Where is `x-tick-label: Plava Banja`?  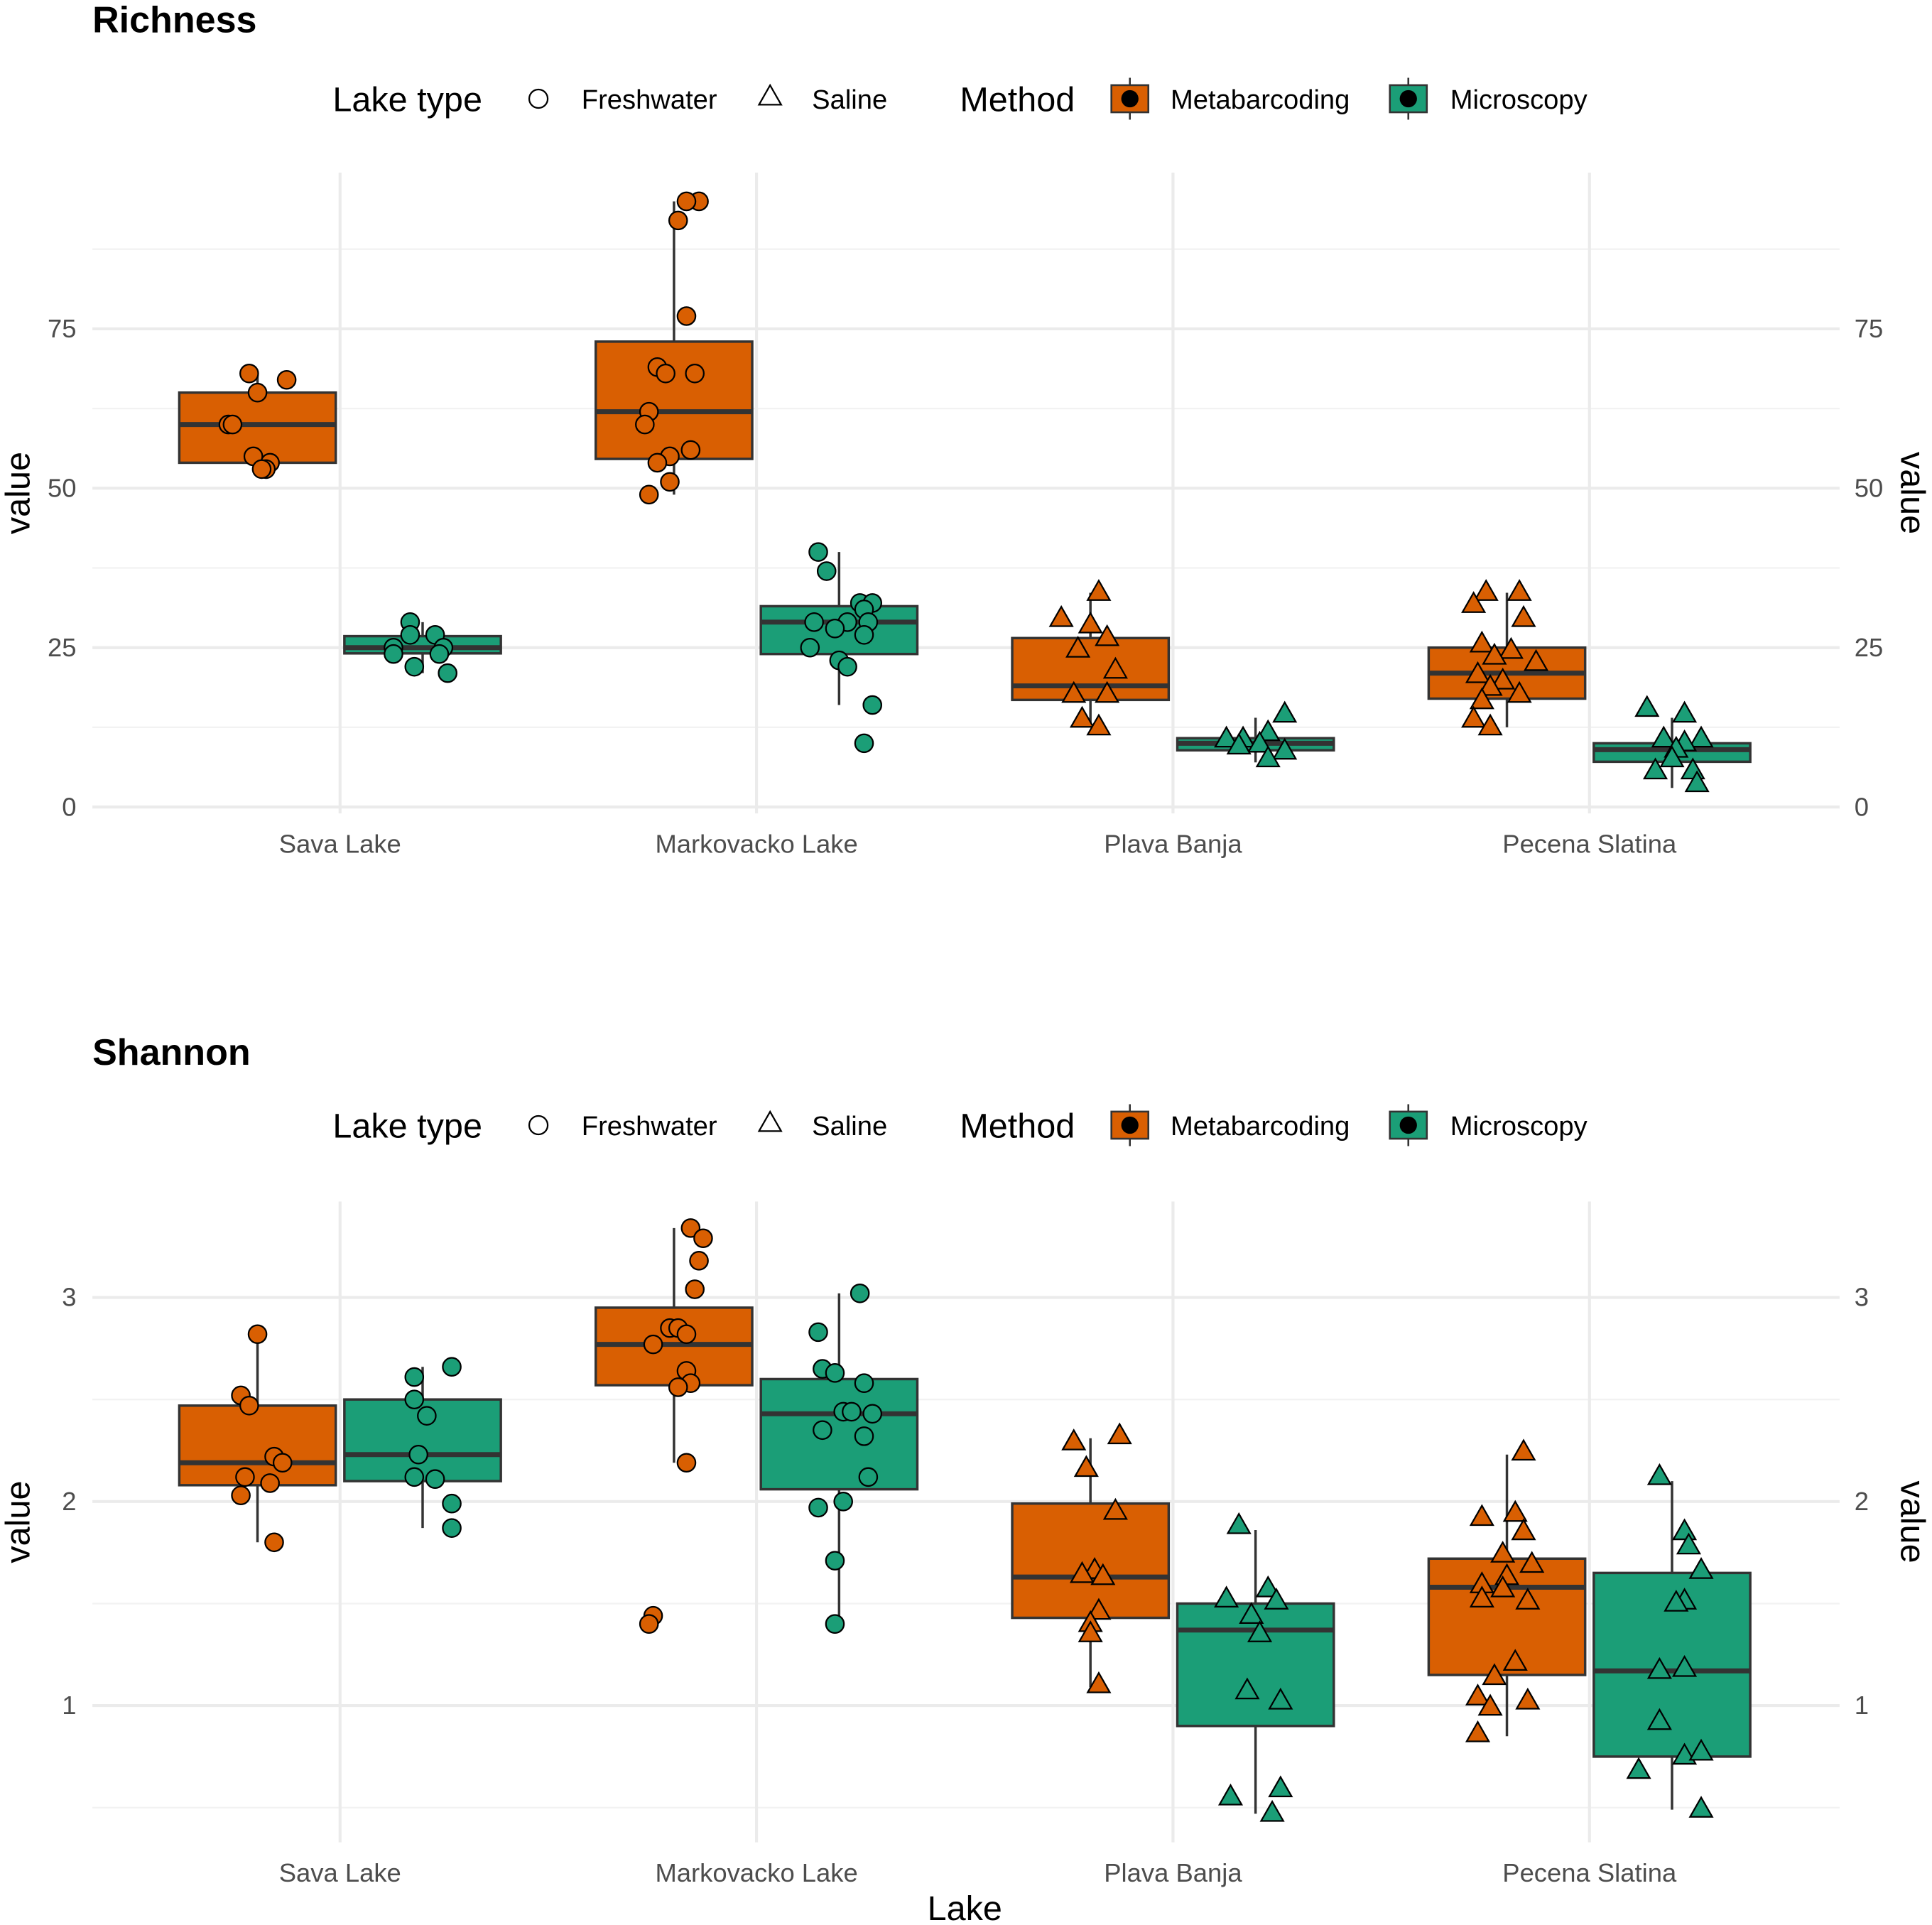 x-tick-label: Plava Banja is located at coordinates (1173, 845).